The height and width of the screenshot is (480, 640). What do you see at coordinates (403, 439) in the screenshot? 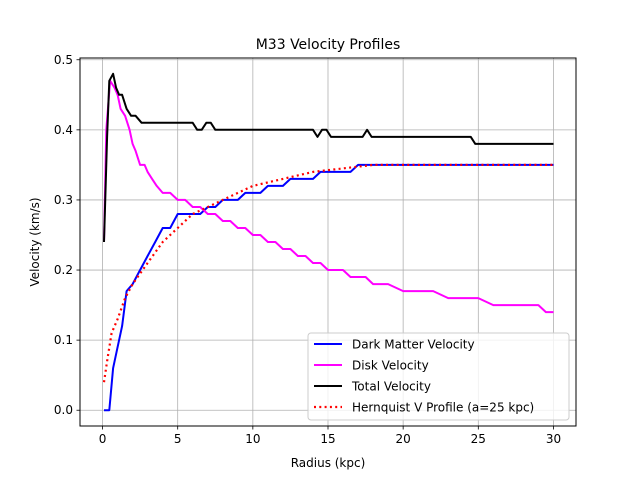
I see `x-tick-label: 20` at bounding box center [403, 439].